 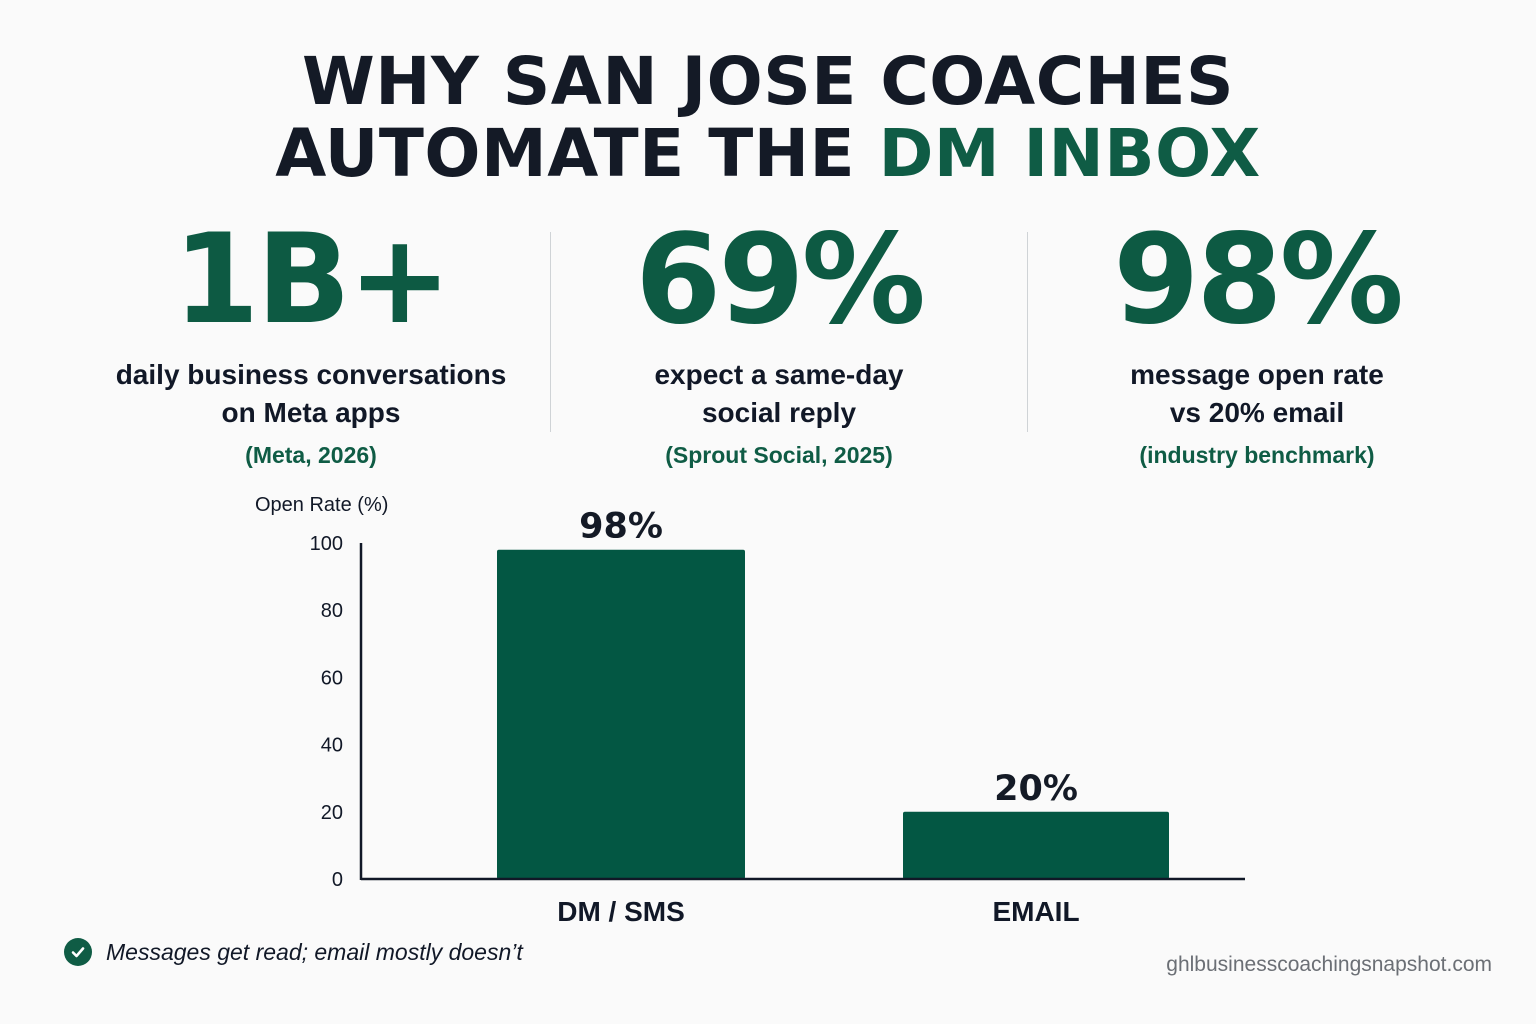 What do you see at coordinates (779, 455) in the screenshot?
I see `stat-source: (Sprout Social, 2025)` at bounding box center [779, 455].